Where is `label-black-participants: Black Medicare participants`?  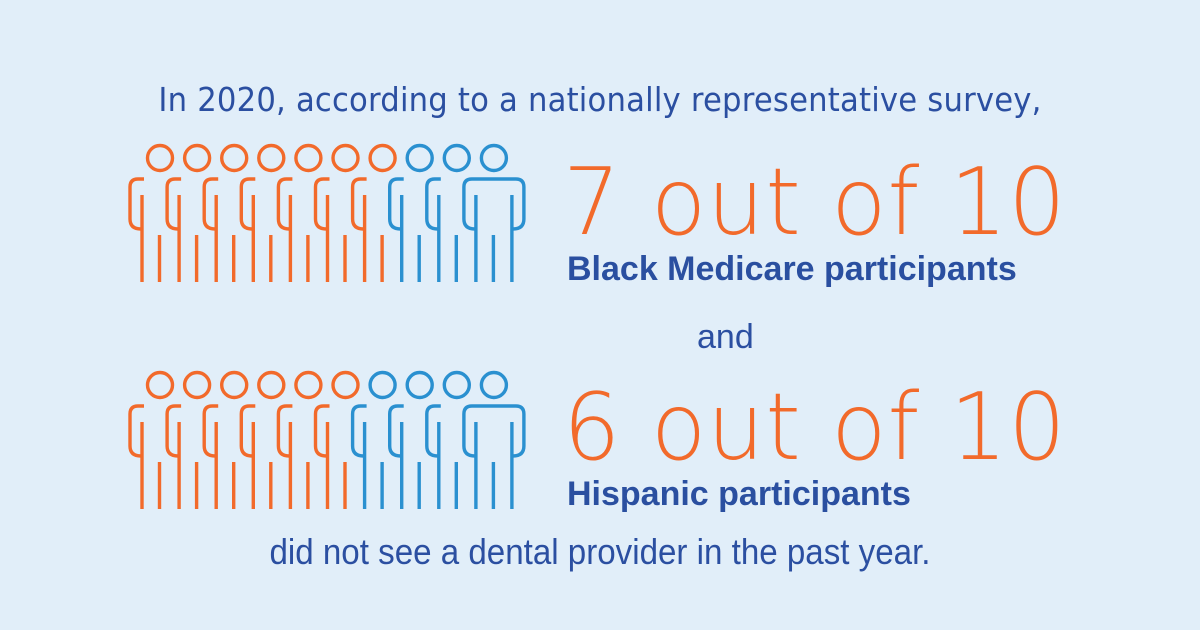
label-black-participants: Black Medicare participants is located at coordinates (792, 269).